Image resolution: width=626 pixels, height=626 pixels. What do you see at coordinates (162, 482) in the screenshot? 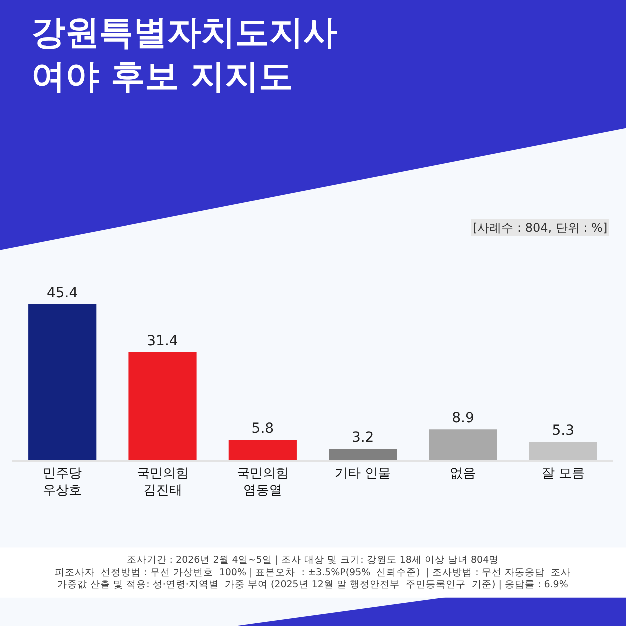
I see `x-tick-label: 국민의힘 김진태` at bounding box center [162, 482].